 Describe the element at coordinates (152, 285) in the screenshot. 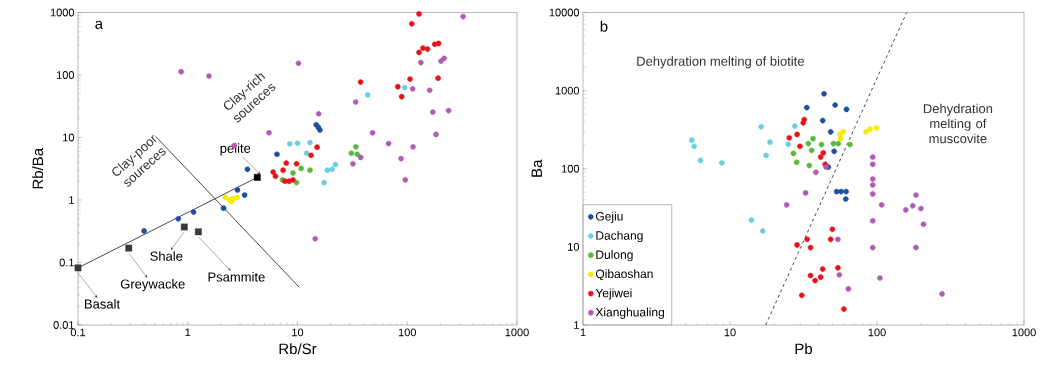

I see `annotation: Greywacke` at that location.